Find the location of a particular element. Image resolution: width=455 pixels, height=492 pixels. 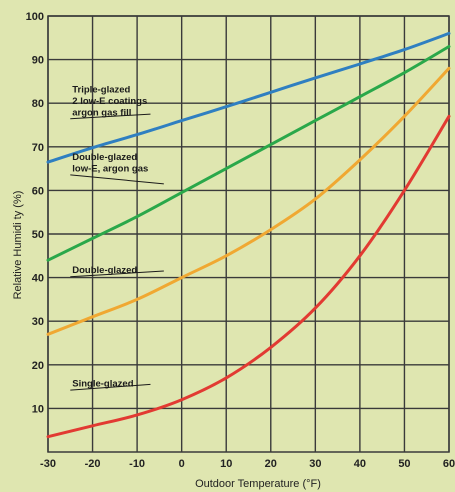

x-tick-label: 20 is located at coordinates (271, 464).